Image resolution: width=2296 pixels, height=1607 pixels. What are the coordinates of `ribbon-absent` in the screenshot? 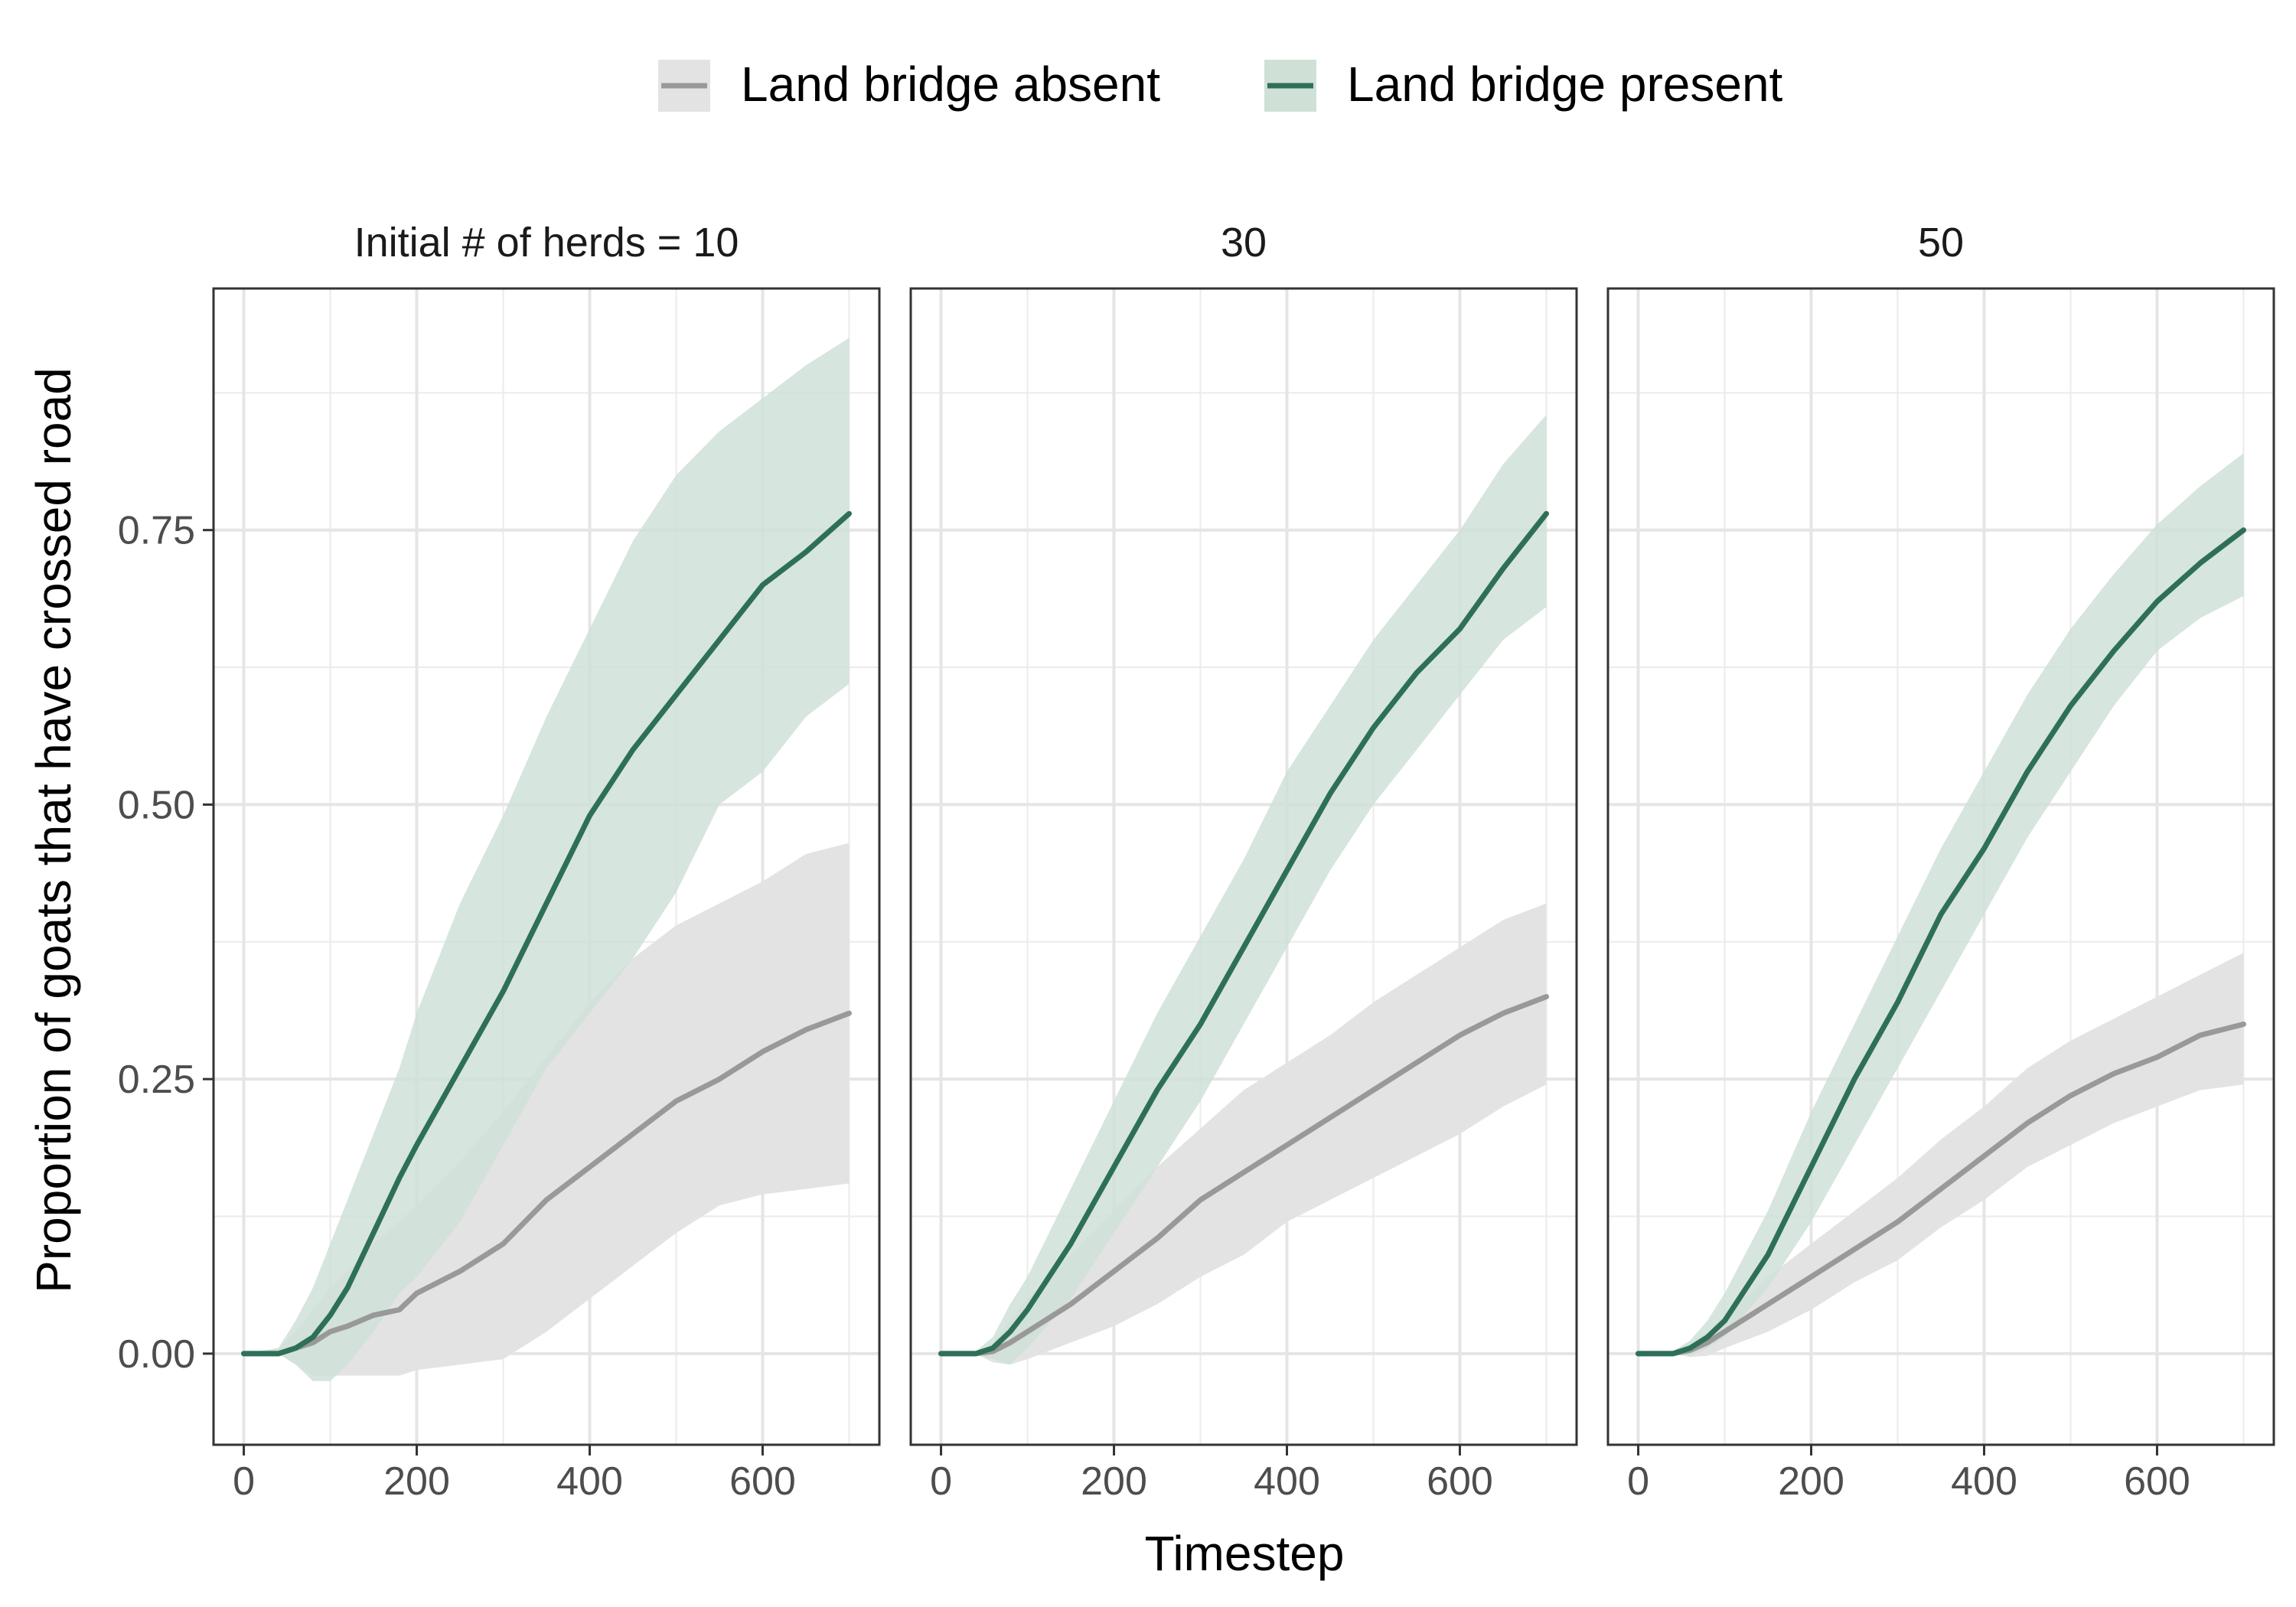 It's located at (1941, 1155).